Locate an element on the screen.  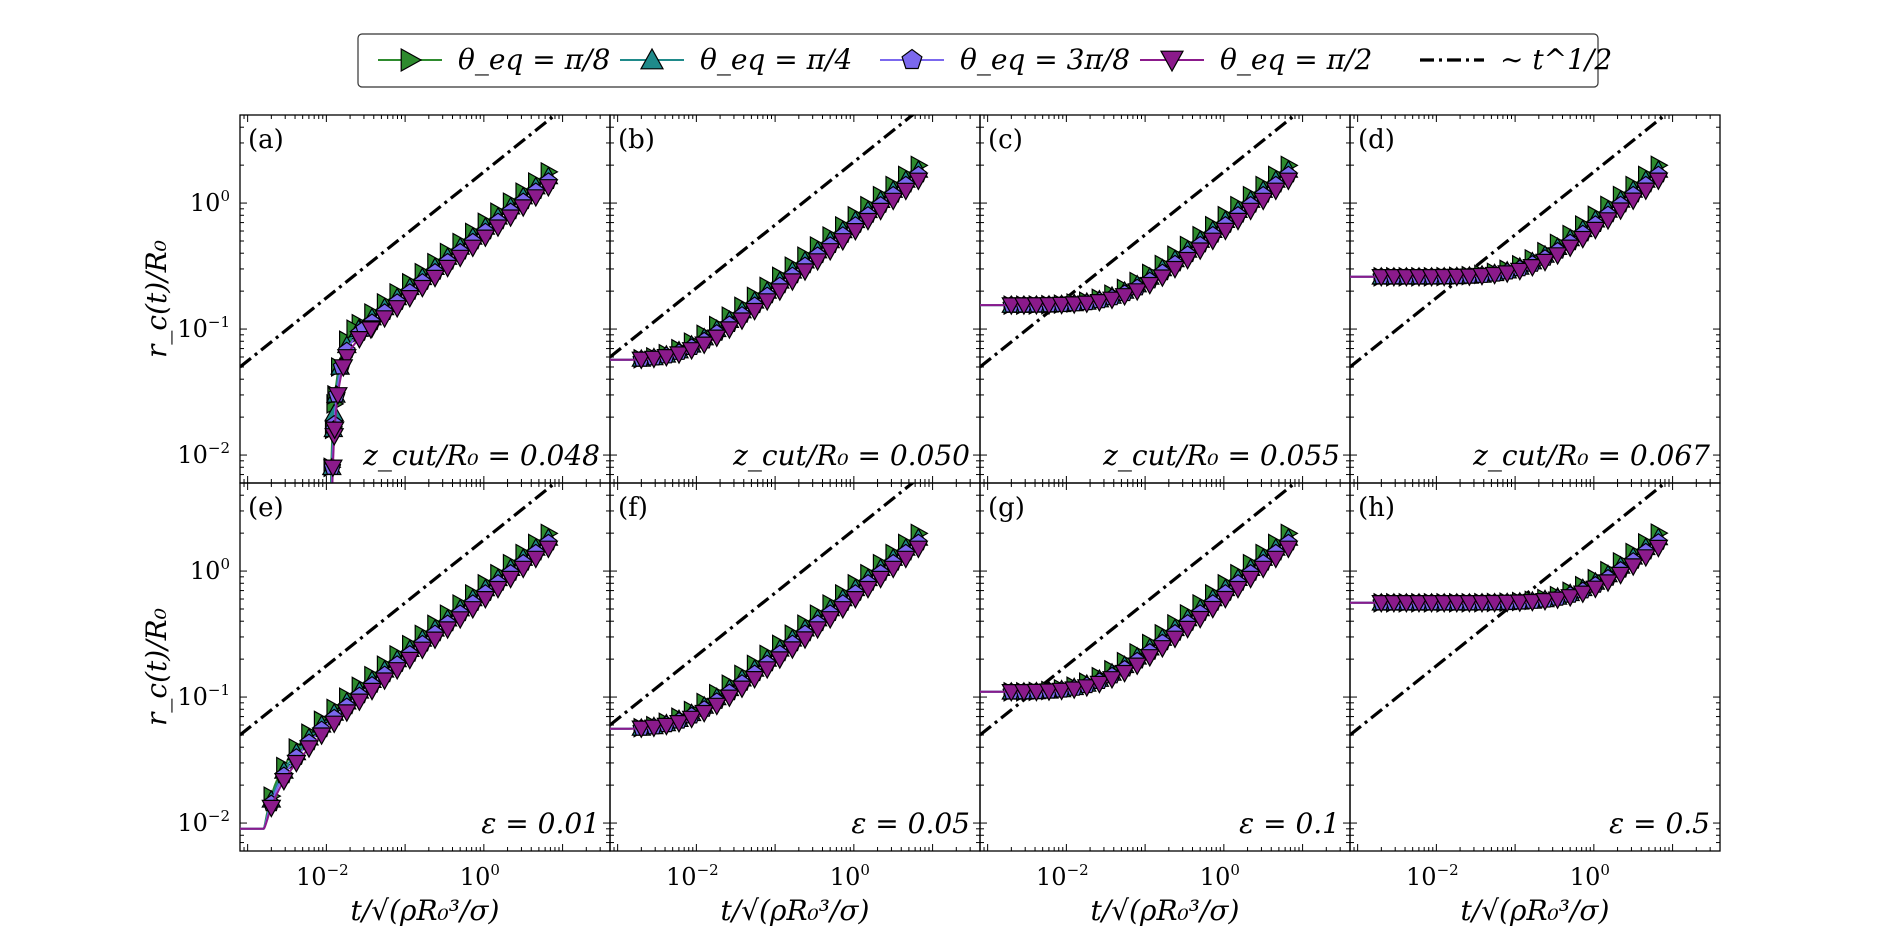
panel-g: 10−2 100 (g) ε = 0.1 is located at coordinates (1165, 686).